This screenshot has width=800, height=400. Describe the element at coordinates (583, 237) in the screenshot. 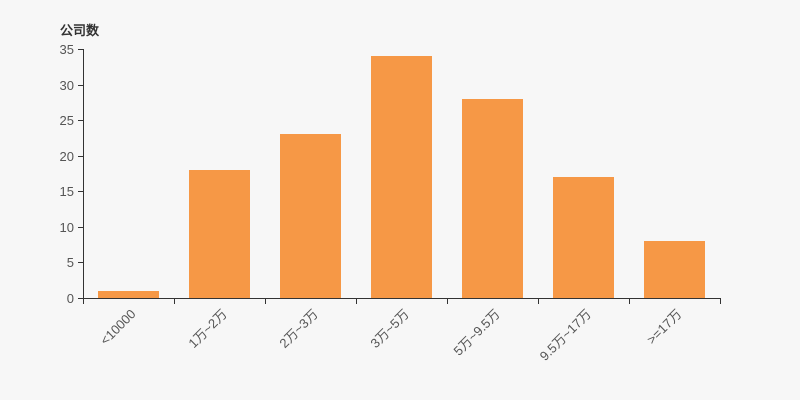

I see `bar-9.5万~17万` at that location.